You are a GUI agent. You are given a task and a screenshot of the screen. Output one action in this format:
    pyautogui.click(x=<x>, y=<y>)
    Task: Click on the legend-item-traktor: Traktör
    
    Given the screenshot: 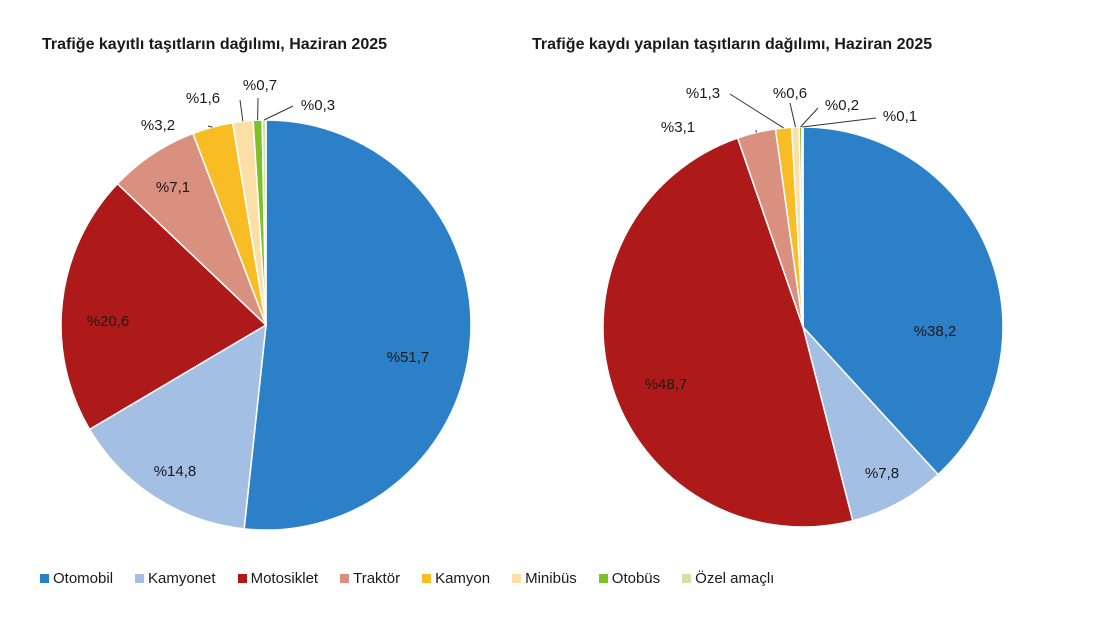 What is the action you would take?
    pyautogui.click(x=370, y=578)
    